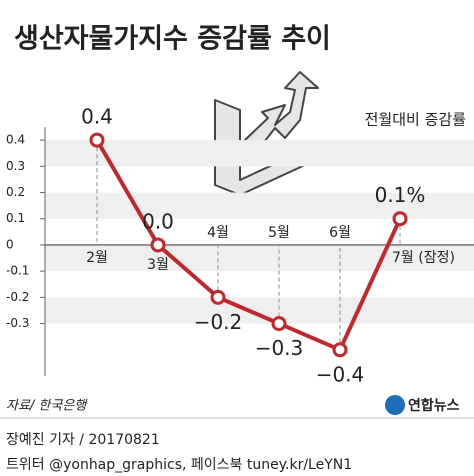  What do you see at coordinates (172, 39) in the screenshot?
I see `chart-title: 생산자물가지수 증감률 추이` at bounding box center [172, 39].